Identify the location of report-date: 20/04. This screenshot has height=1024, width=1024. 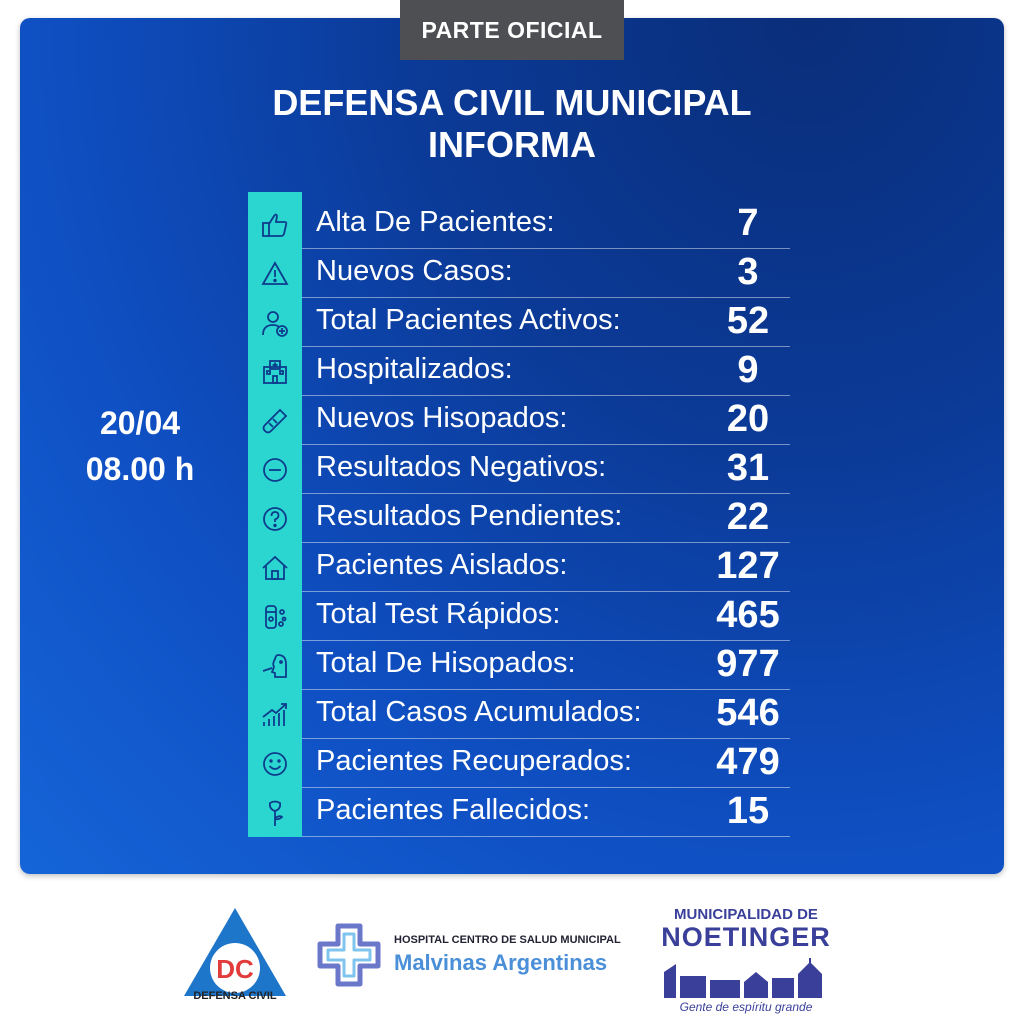
(140, 423).